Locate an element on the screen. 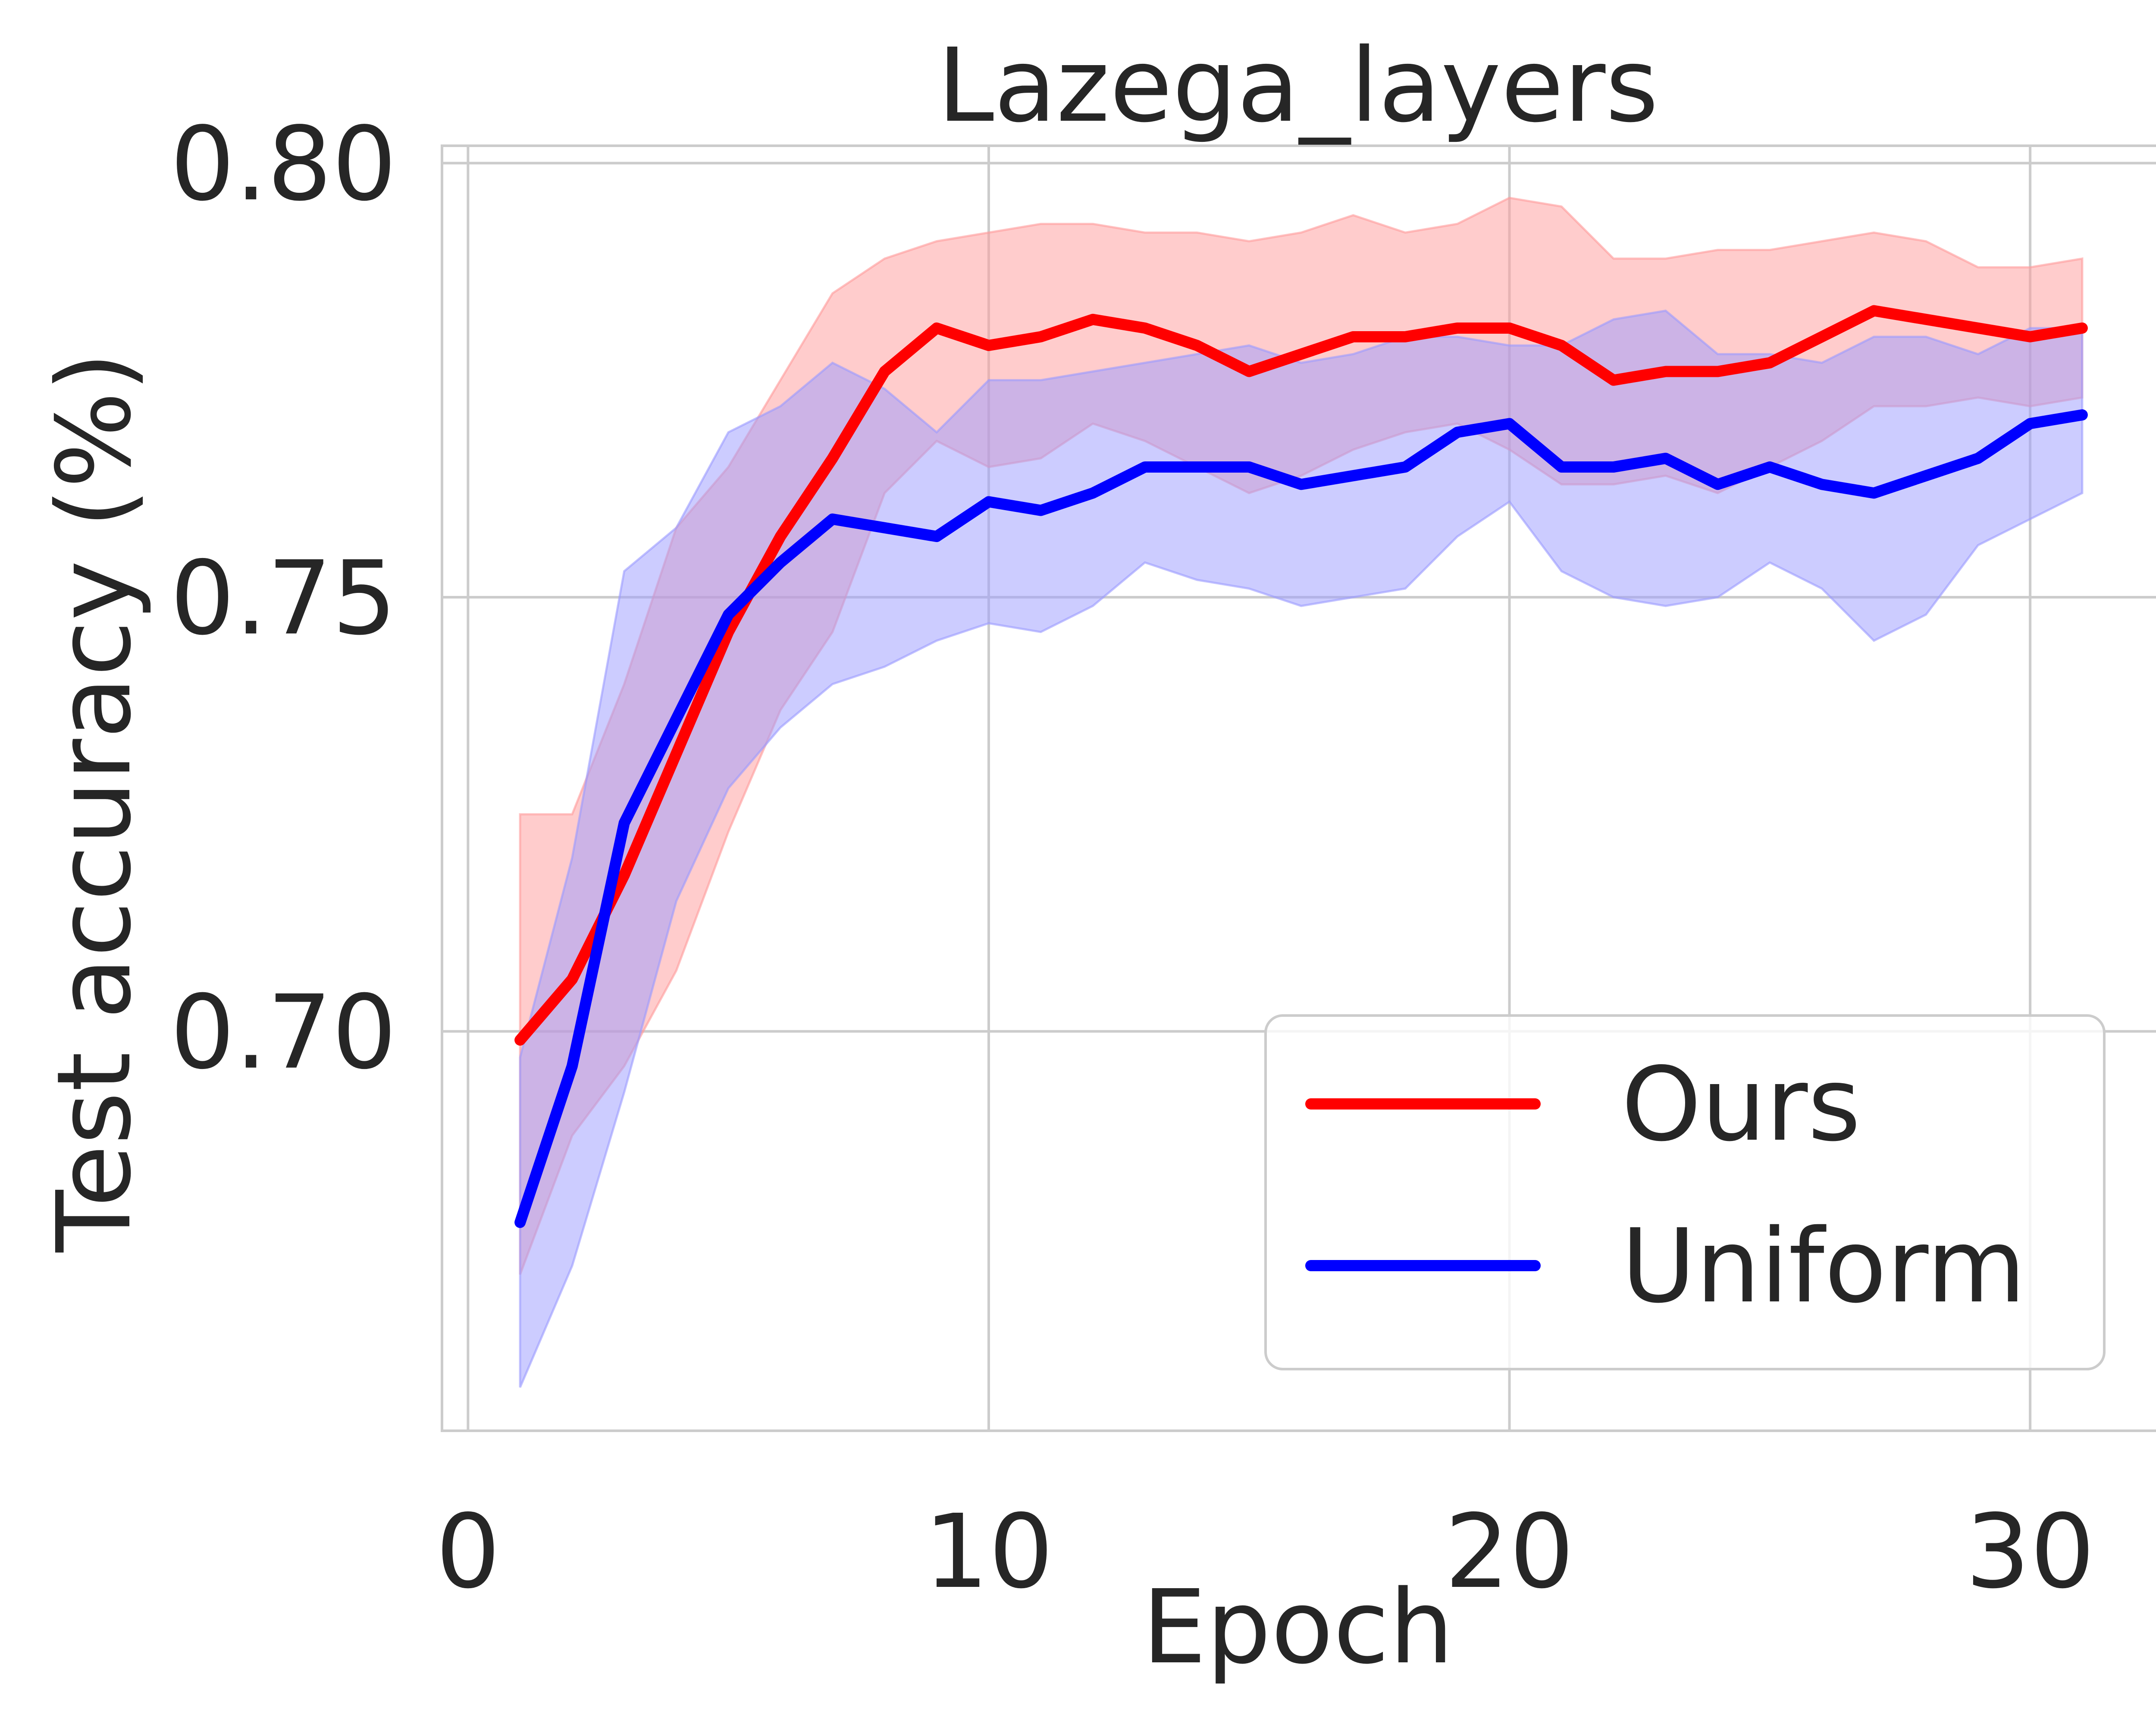 The width and height of the screenshot is (2156, 1724). chart-title: Lazega_layers is located at coordinates (1298, 86).